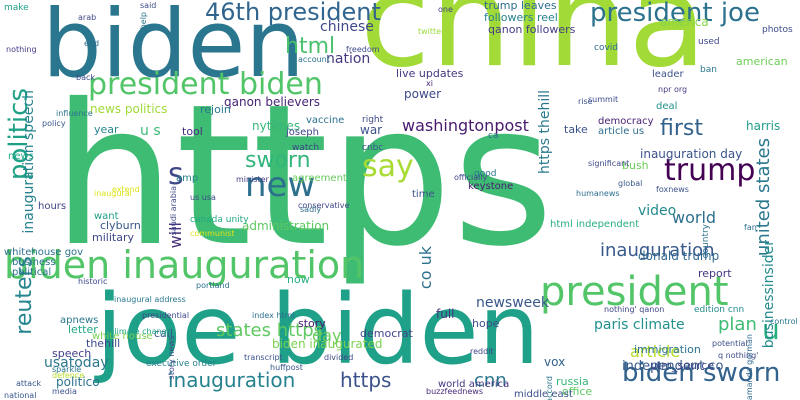  Describe the element at coordinates (706, 241) in the screenshot. I see `cloud-word: country` at that location.